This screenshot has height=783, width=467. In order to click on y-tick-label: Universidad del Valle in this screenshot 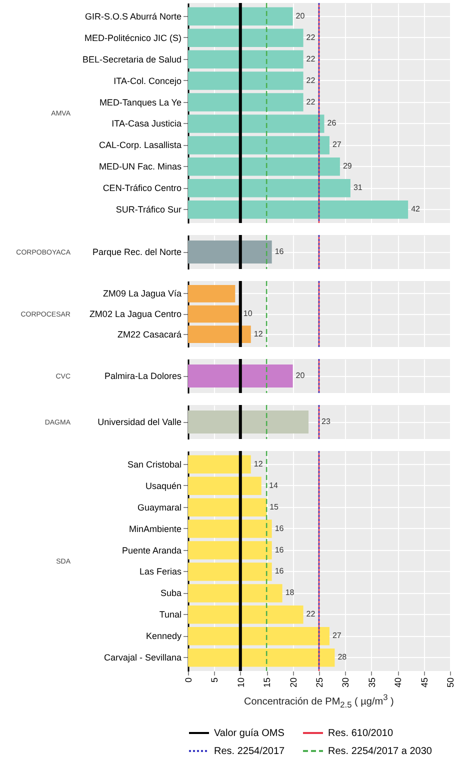, I will do `click(140, 422)`.